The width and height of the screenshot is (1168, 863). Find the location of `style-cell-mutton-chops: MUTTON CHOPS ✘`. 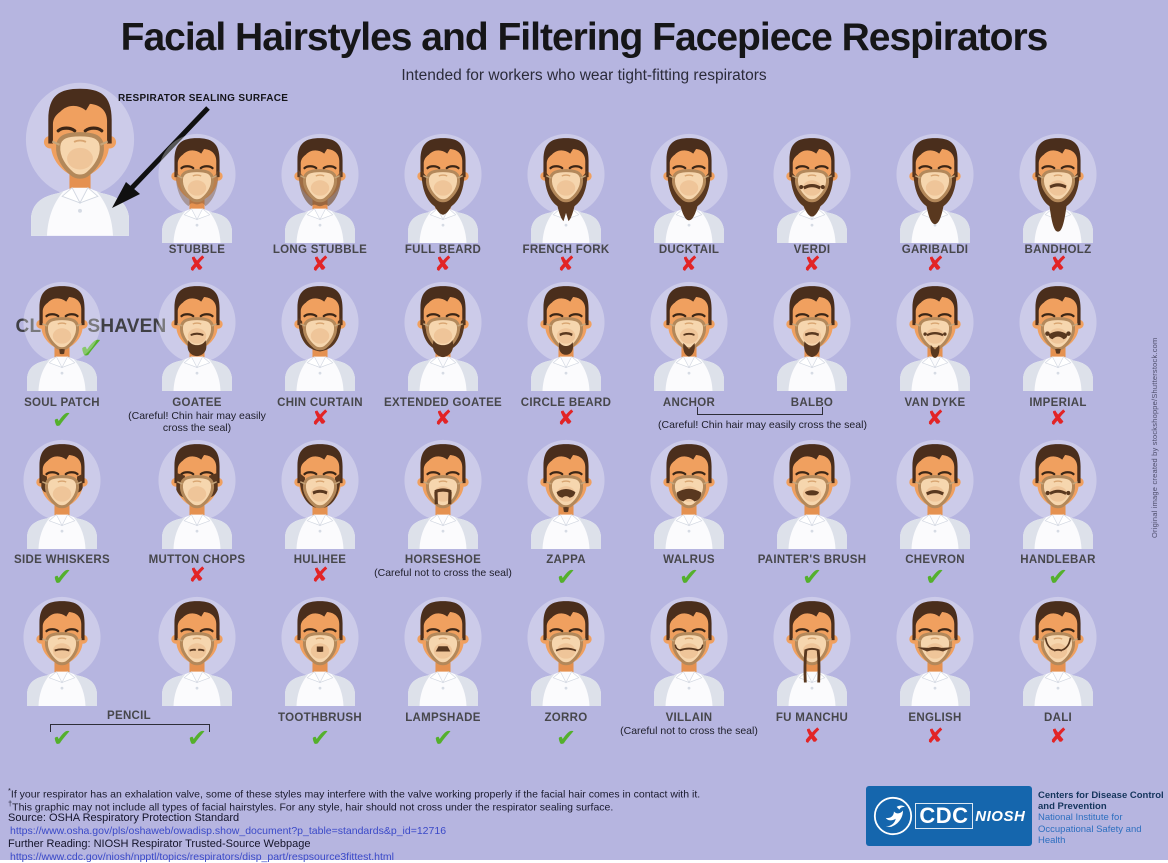

style-cell-mutton-chops: MUTTON CHOPS ✘ is located at coordinates (197, 520).